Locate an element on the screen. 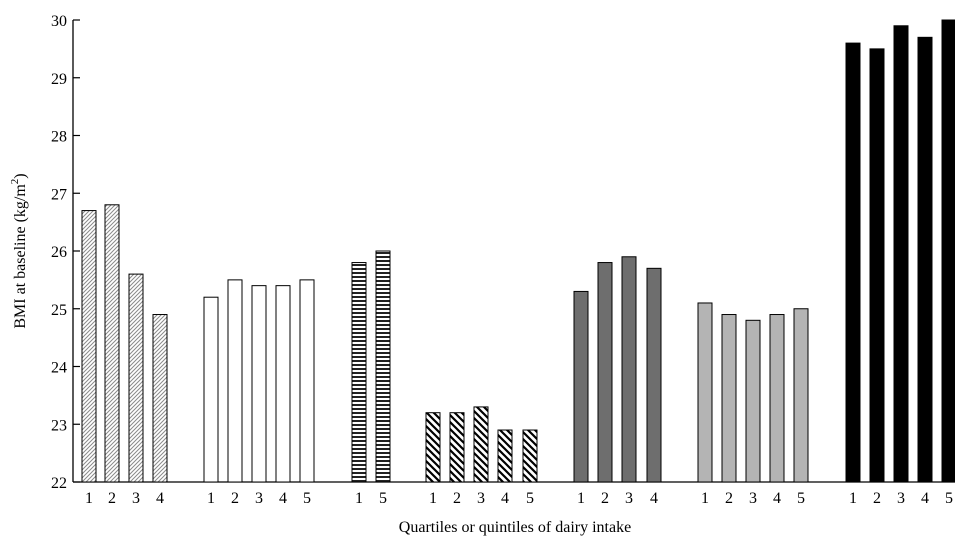  y-tick-label: 29 is located at coordinates (59, 79).